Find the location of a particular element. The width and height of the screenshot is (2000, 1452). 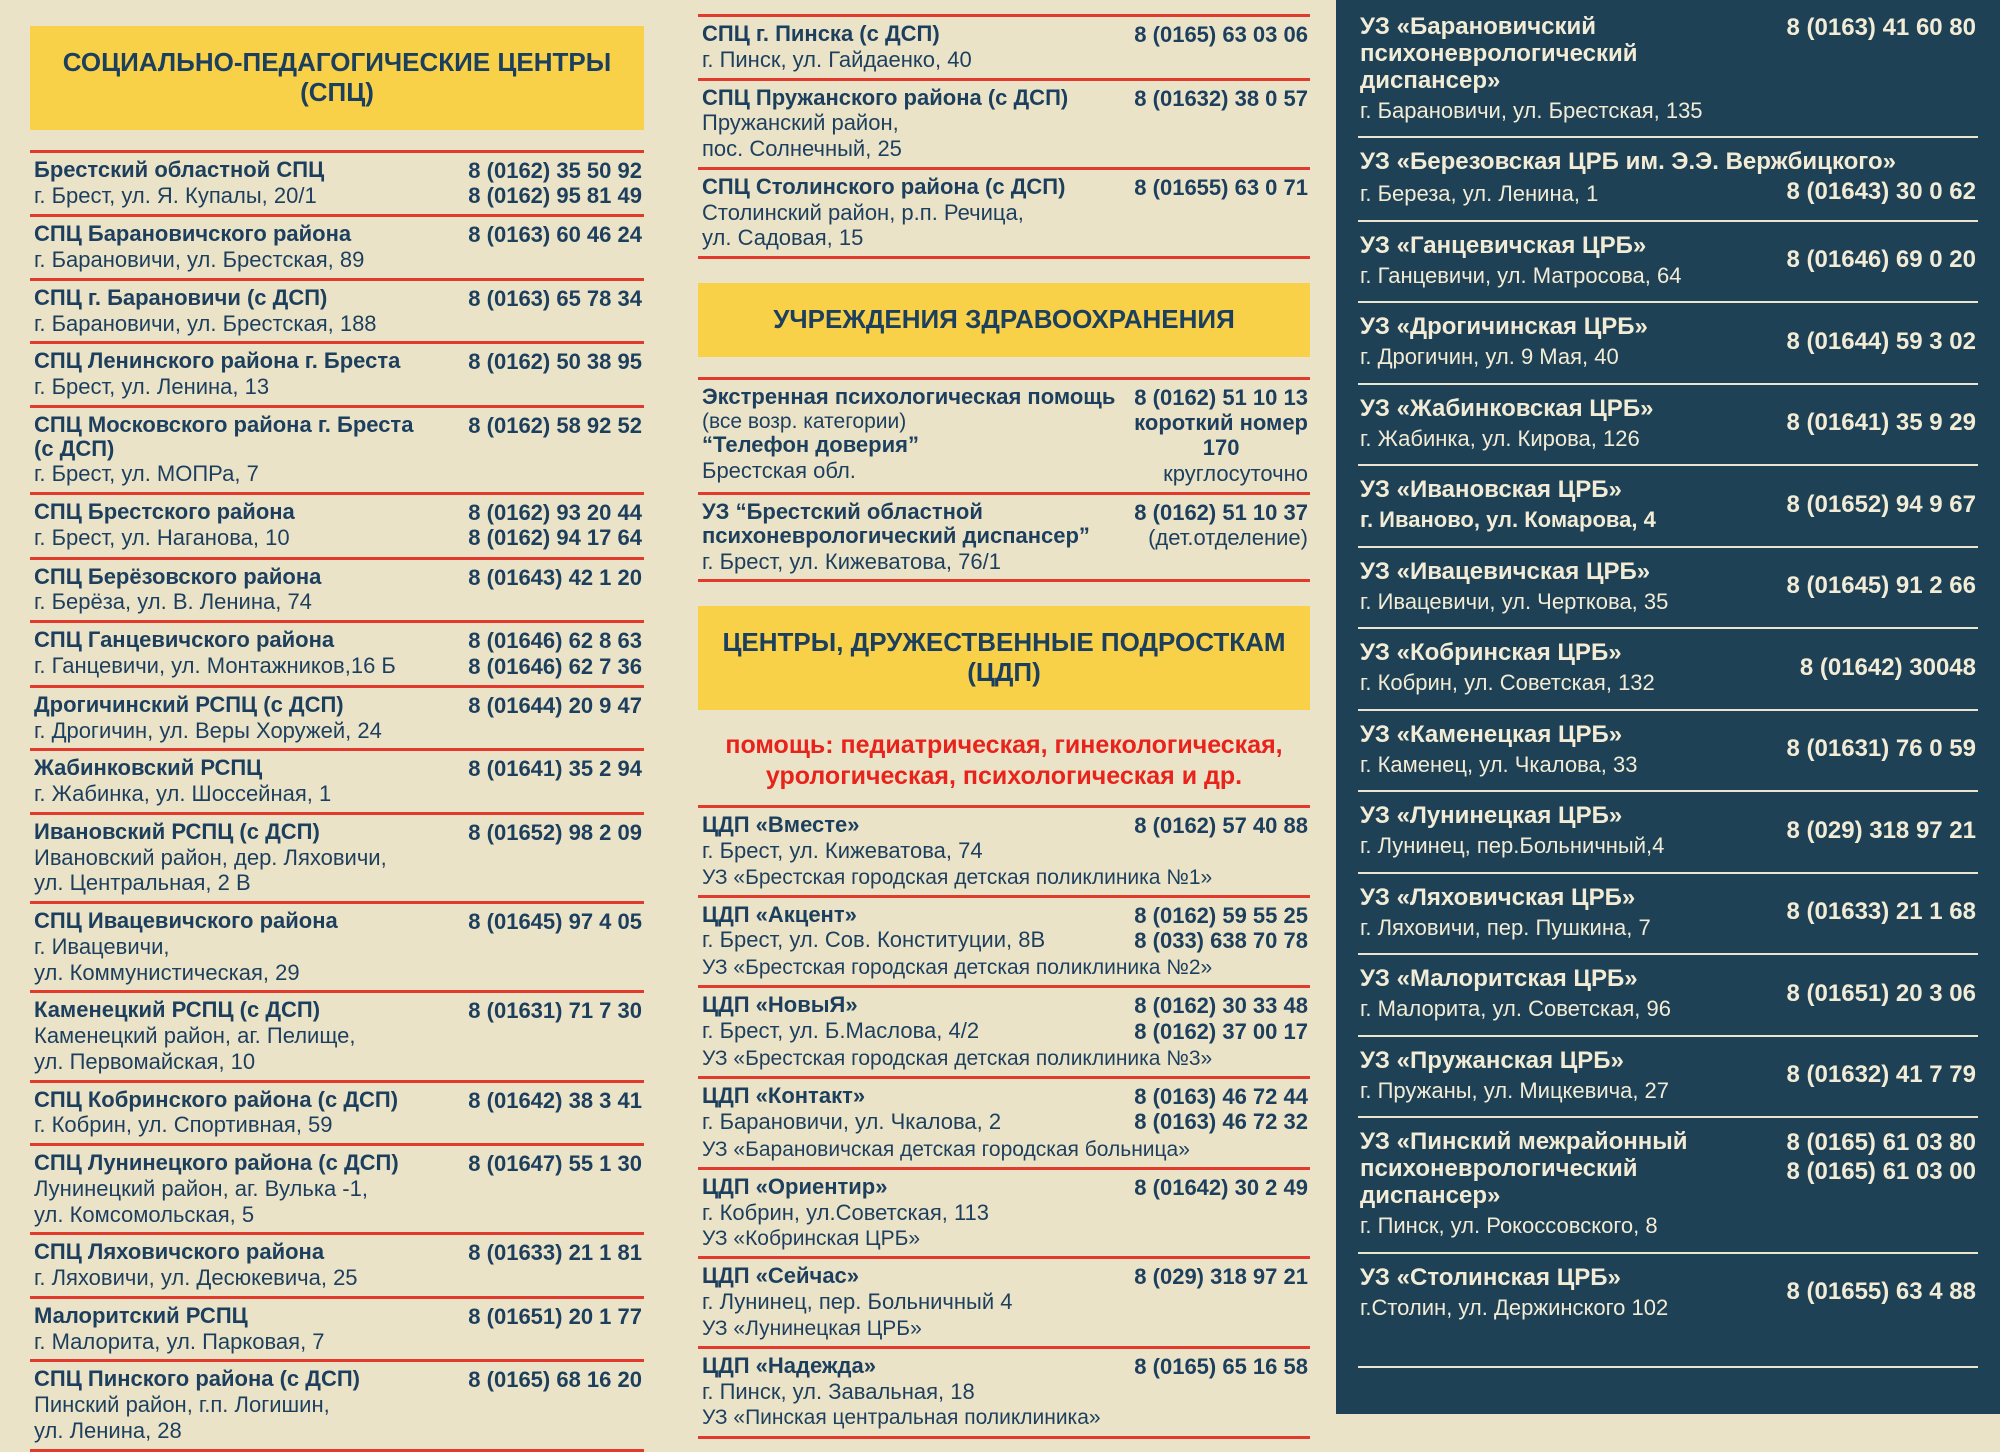

entry-address: г. Барановичи, ул. Чкалова, 2 is located at coordinates (852, 1121).